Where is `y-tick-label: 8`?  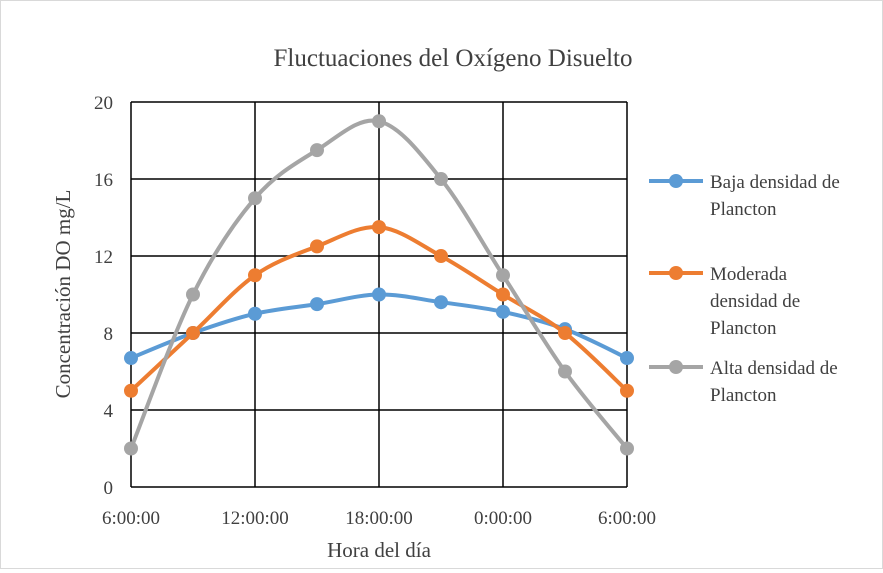
y-tick-label: 8 is located at coordinates (109, 334).